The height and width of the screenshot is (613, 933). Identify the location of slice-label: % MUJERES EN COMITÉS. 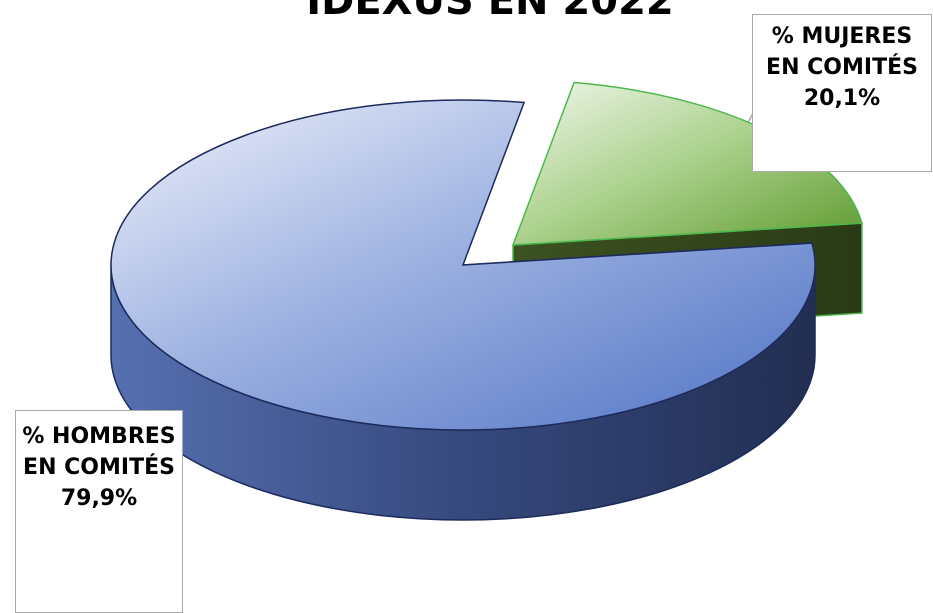
(842, 52).